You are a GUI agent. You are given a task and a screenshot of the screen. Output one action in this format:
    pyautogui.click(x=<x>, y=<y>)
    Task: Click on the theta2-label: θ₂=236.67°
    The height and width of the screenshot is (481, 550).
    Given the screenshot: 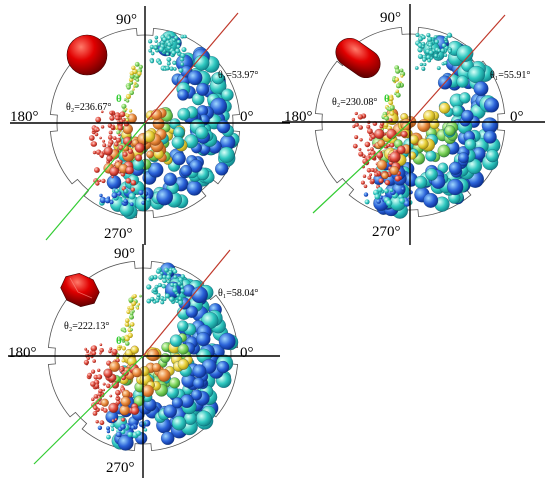 What is the action you would take?
    pyautogui.click(x=88, y=107)
    